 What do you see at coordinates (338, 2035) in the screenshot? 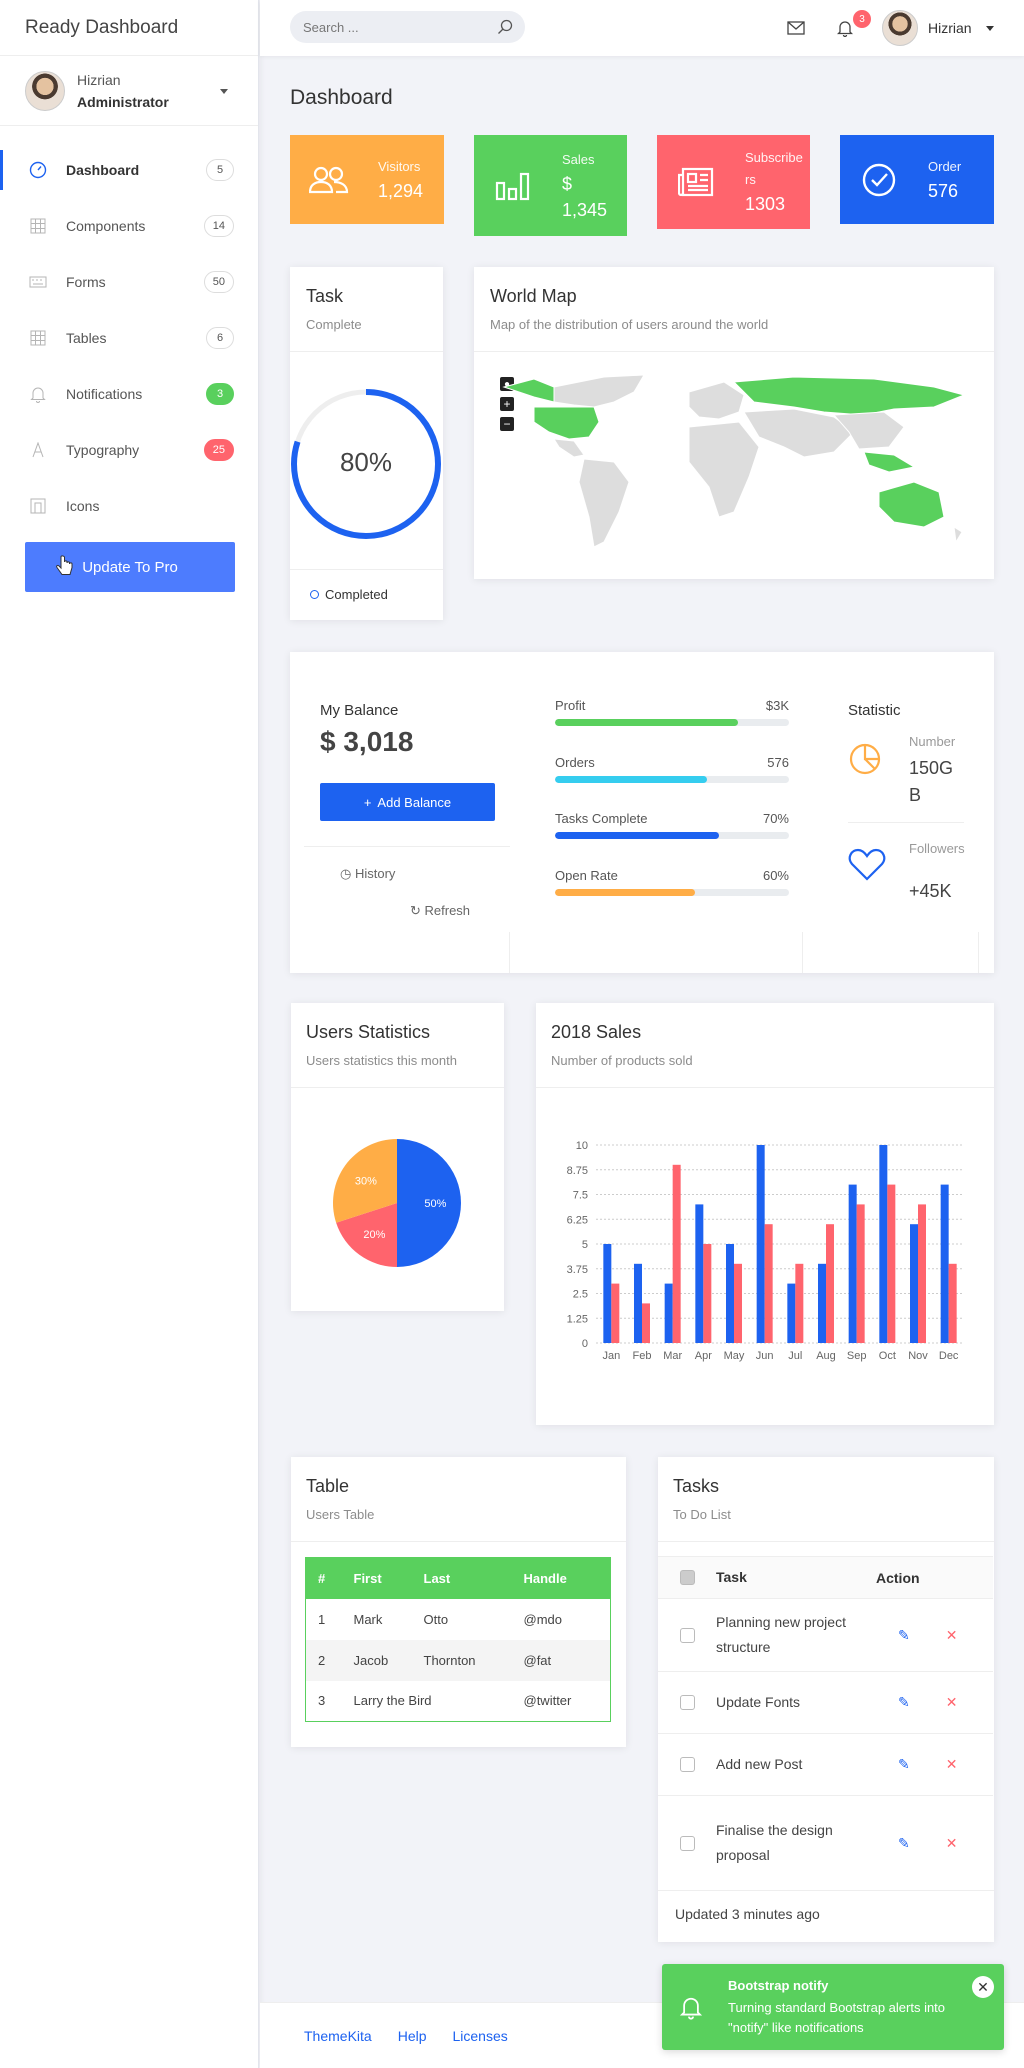
I see `footer-link-themekita: ThemeKita` at bounding box center [338, 2035].